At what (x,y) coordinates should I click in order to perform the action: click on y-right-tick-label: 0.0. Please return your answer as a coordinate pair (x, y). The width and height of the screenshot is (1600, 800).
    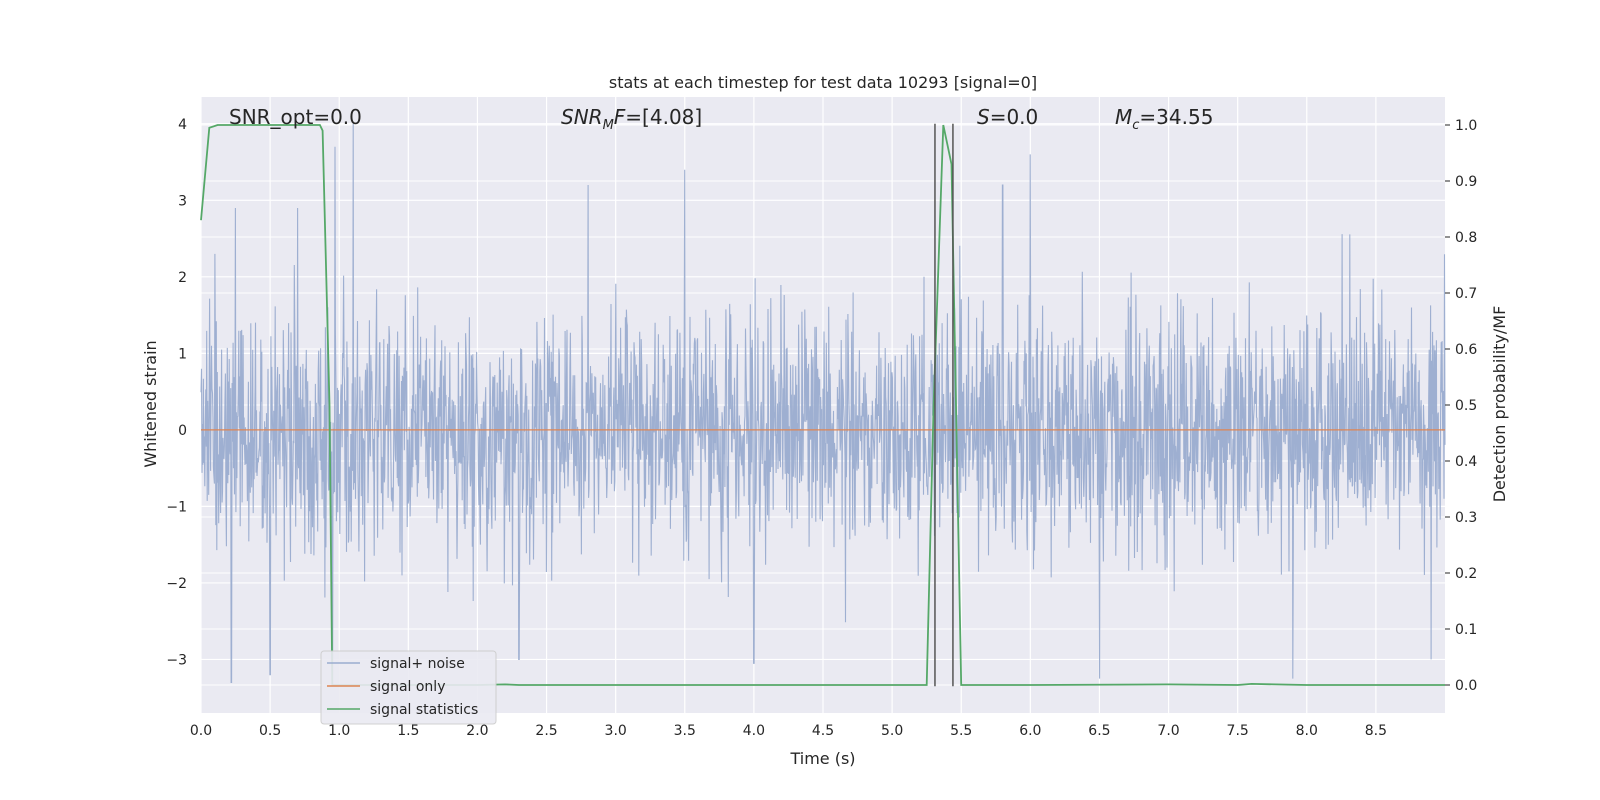
    Looking at the image, I should click on (1466, 686).